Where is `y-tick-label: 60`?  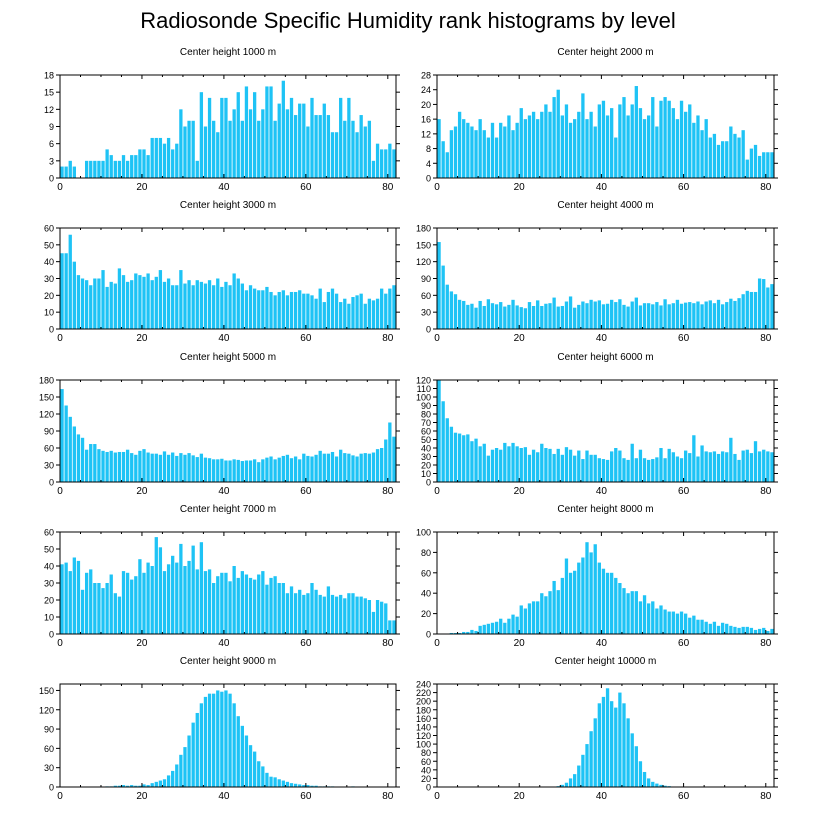 y-tick-label: 60 is located at coordinates (49, 533).